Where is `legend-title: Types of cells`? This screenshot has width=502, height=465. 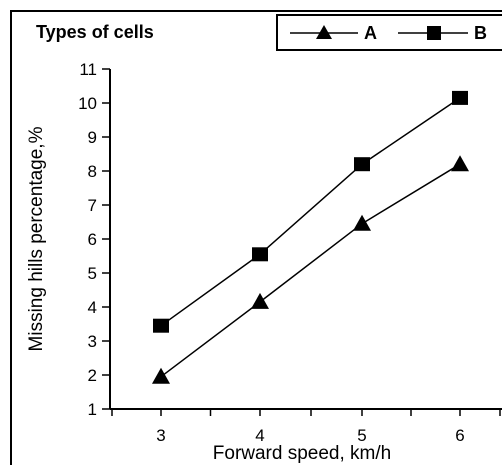
legend-title: Types of cells is located at coordinates (95, 32).